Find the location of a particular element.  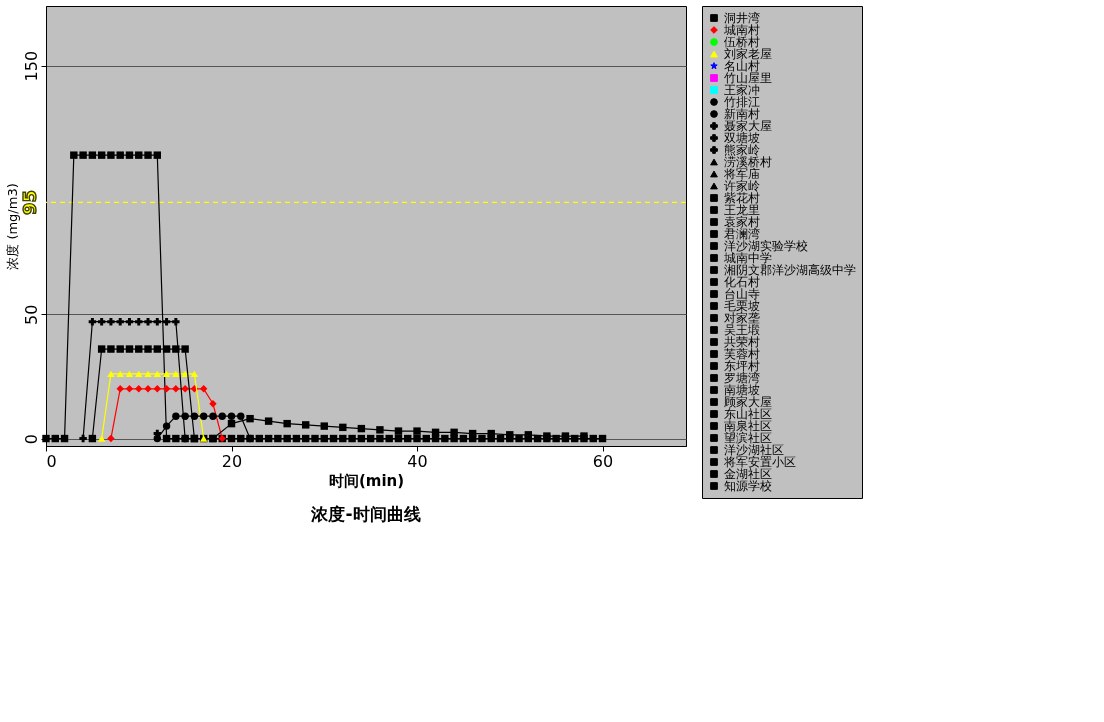

legend-label: 湘阴文郡洋沙湖高级中学 is located at coordinates (790, 270).